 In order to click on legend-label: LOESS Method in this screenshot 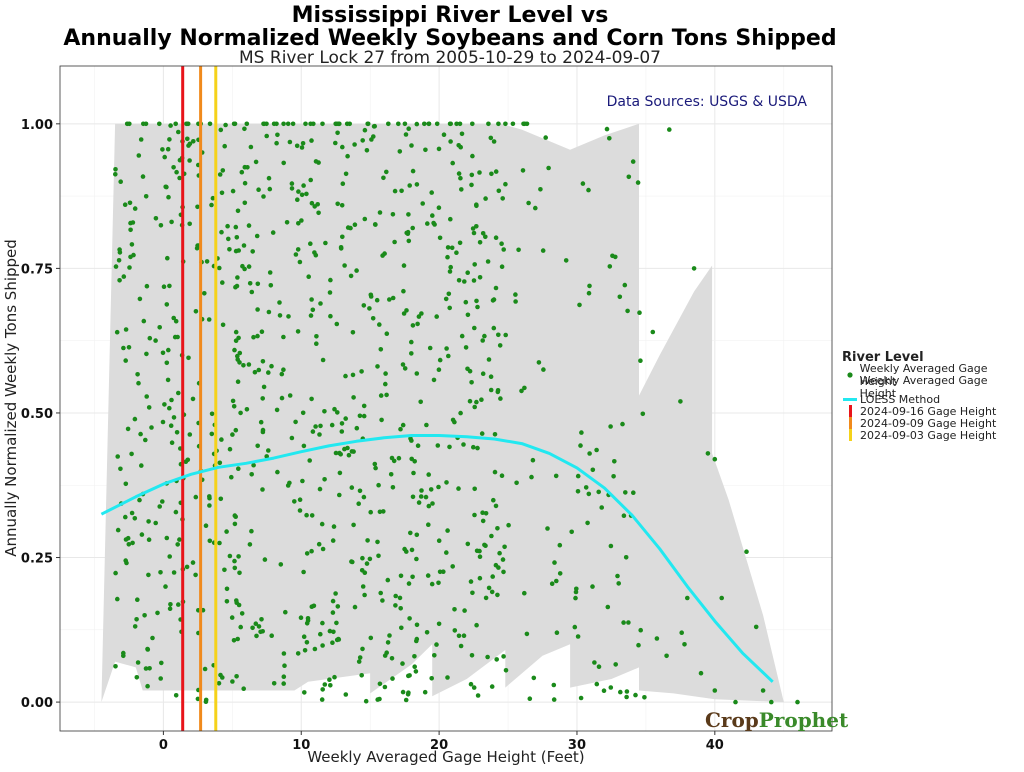, I will do `click(900, 399)`.